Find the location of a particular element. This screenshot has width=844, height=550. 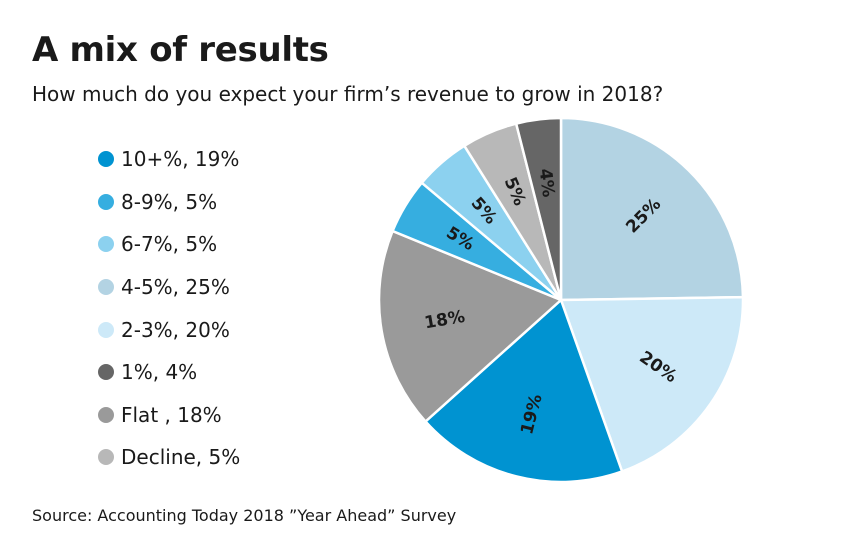

legend-label: 8-9%, 5% is located at coordinates (169, 201).